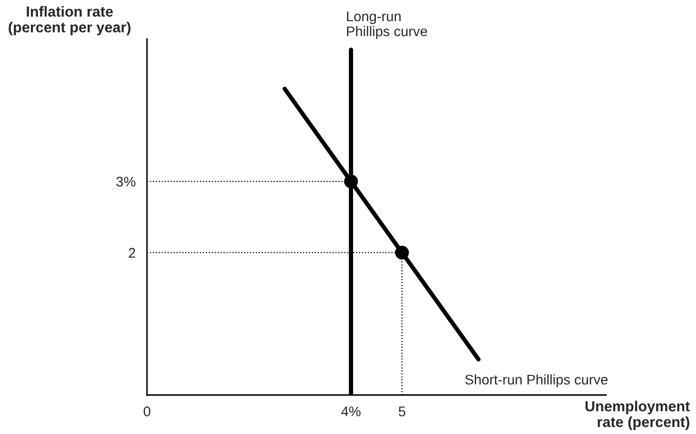  What do you see at coordinates (69, 21) in the screenshot?
I see `y-axis-title: Inflation rate (percent per year)` at bounding box center [69, 21].